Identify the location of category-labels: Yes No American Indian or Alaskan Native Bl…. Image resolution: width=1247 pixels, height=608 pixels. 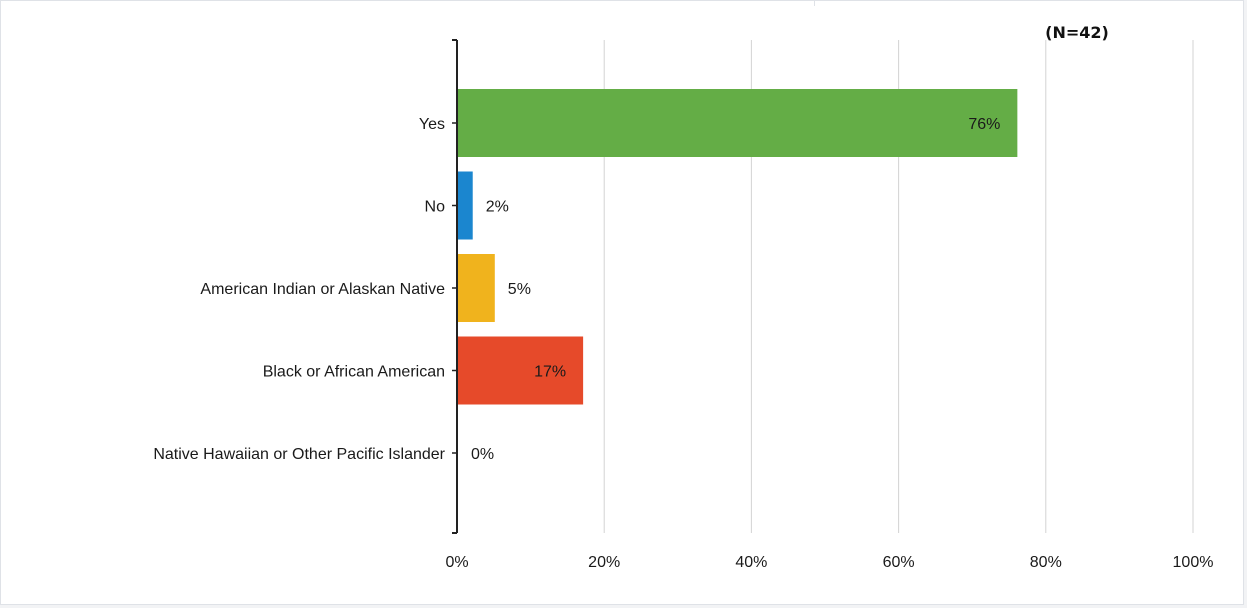
(299, 289).